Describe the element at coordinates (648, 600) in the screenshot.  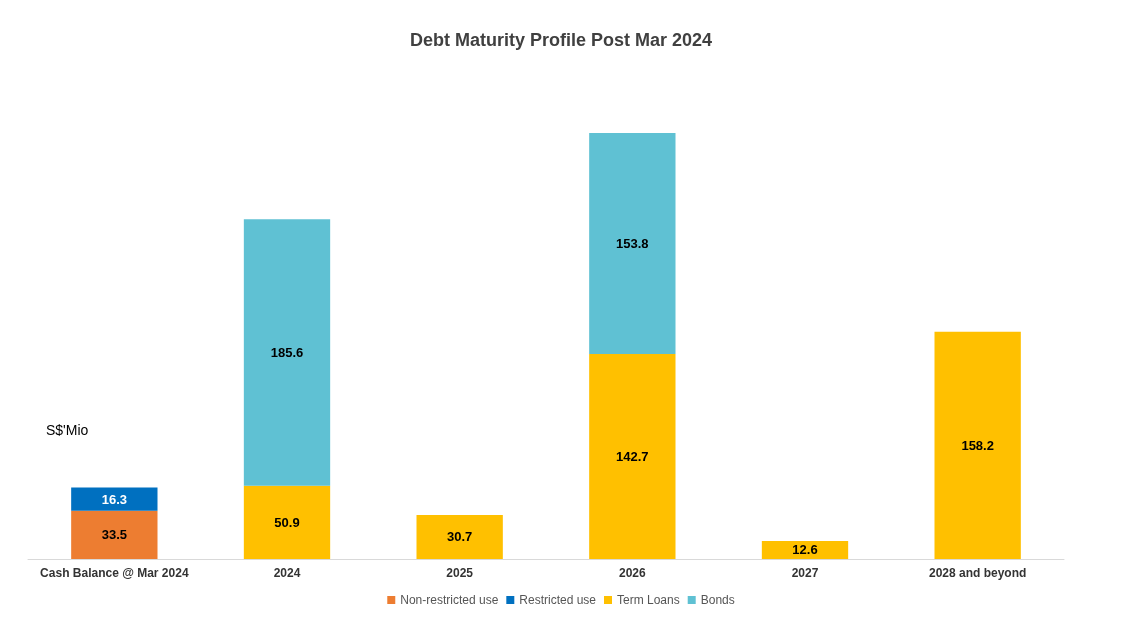
I see `legend-label: Term Loans` at that location.